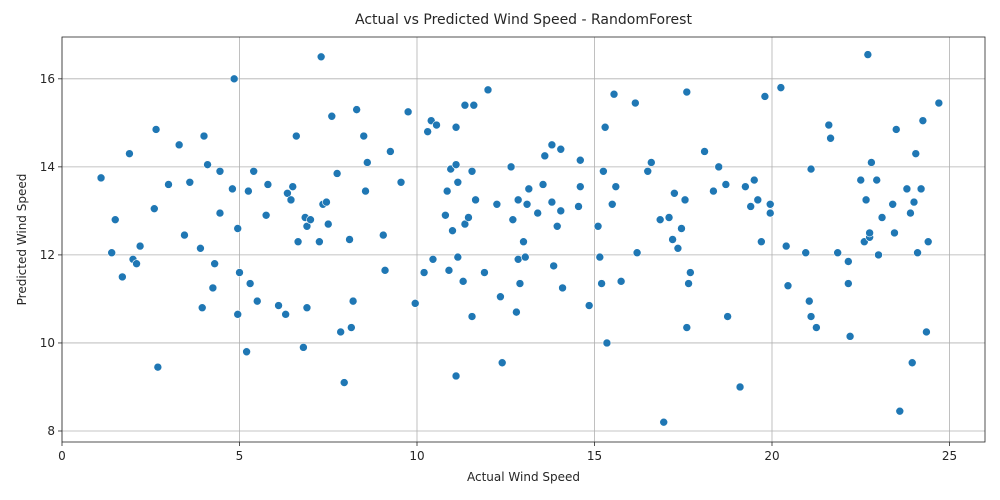 Image resolution: width=1000 pixels, height=500 pixels. What do you see at coordinates (594, 456) in the screenshot?
I see `x-tick-label: 15` at bounding box center [594, 456].